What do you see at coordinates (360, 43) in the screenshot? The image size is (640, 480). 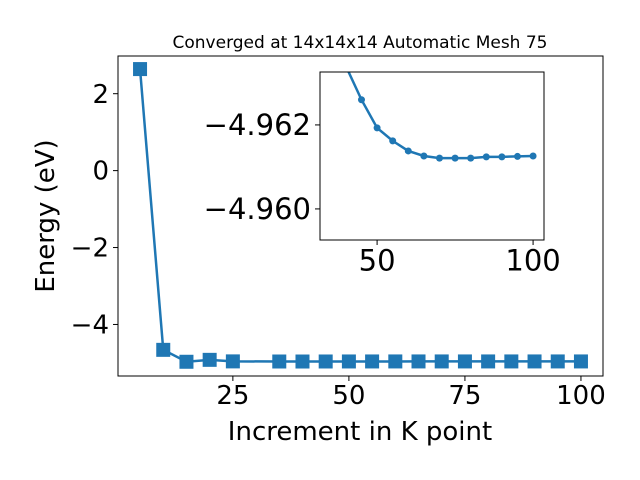 I see `chart-title: Converged at 14x14x14 Automatic Mesh 75` at bounding box center [360, 43].